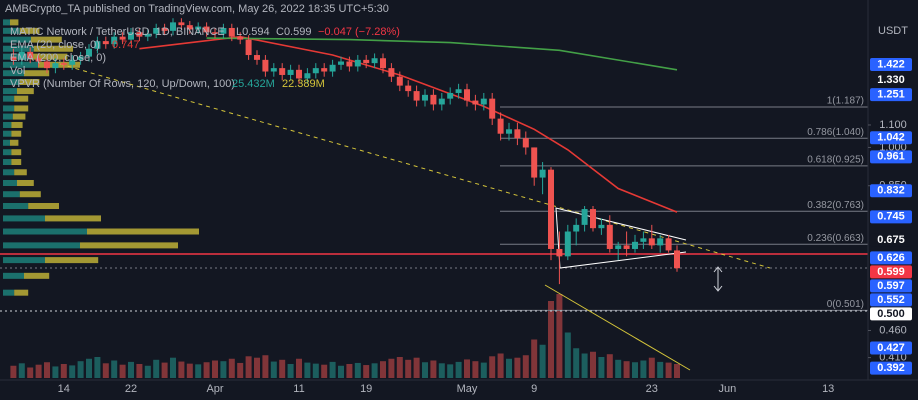  What do you see at coordinates (64, 389) in the screenshot?
I see `x-tick-label: 14` at bounding box center [64, 389].